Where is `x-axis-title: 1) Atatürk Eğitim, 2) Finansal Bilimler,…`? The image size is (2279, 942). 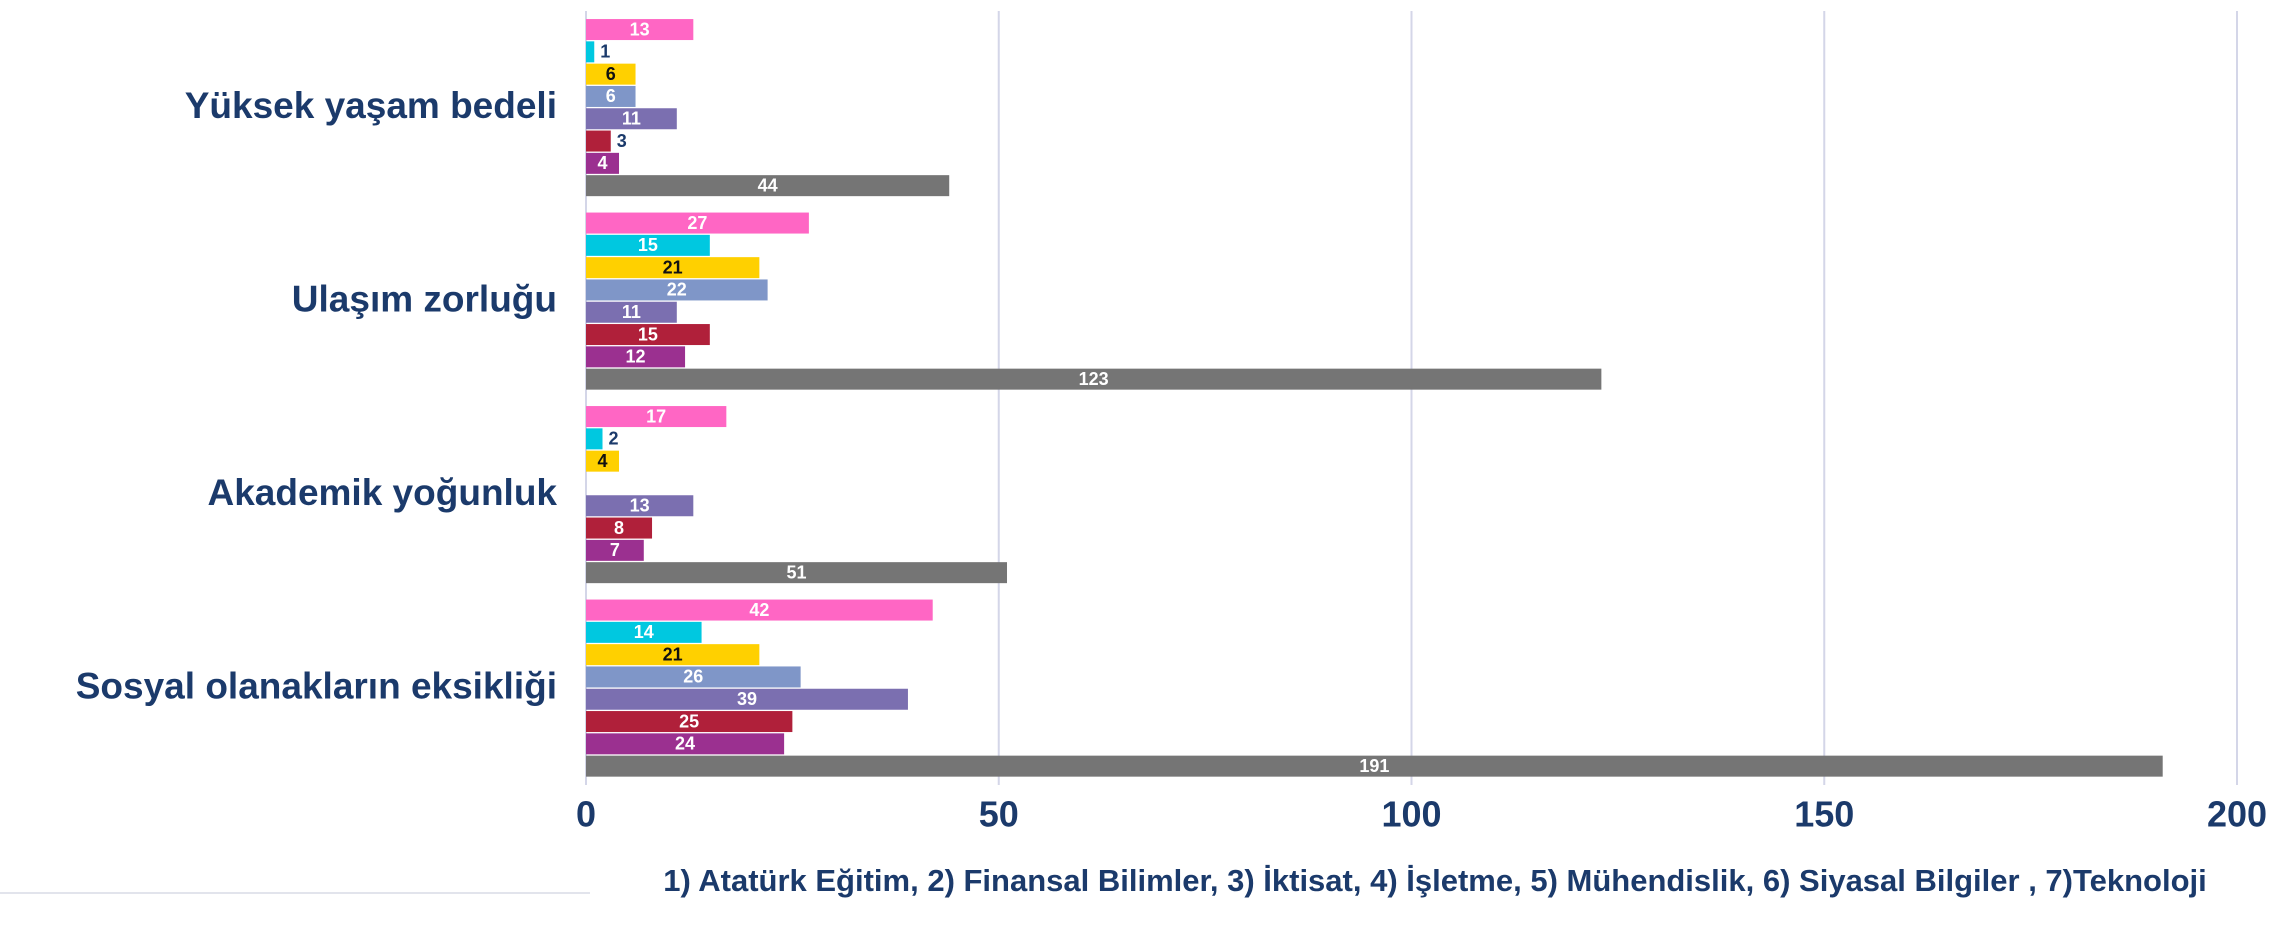
x-axis-title: 1) Atatürk Eğitim, 2) Finansal Bilimler,… is located at coordinates (1435, 880).